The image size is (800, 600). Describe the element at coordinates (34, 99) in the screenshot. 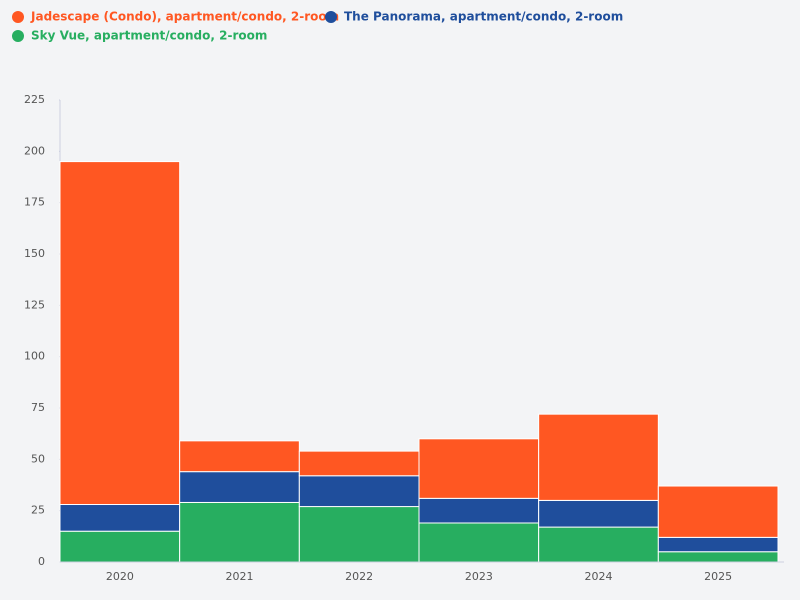

I see `y-tick-label: 225` at that location.